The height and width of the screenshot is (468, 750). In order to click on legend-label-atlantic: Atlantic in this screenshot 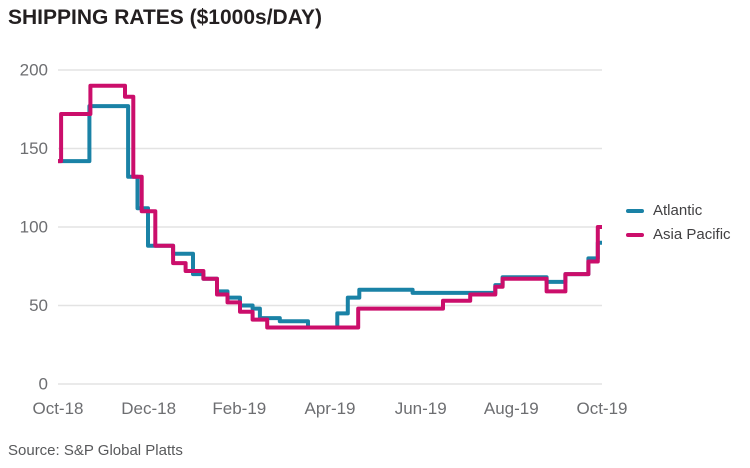, I will do `click(678, 210)`.